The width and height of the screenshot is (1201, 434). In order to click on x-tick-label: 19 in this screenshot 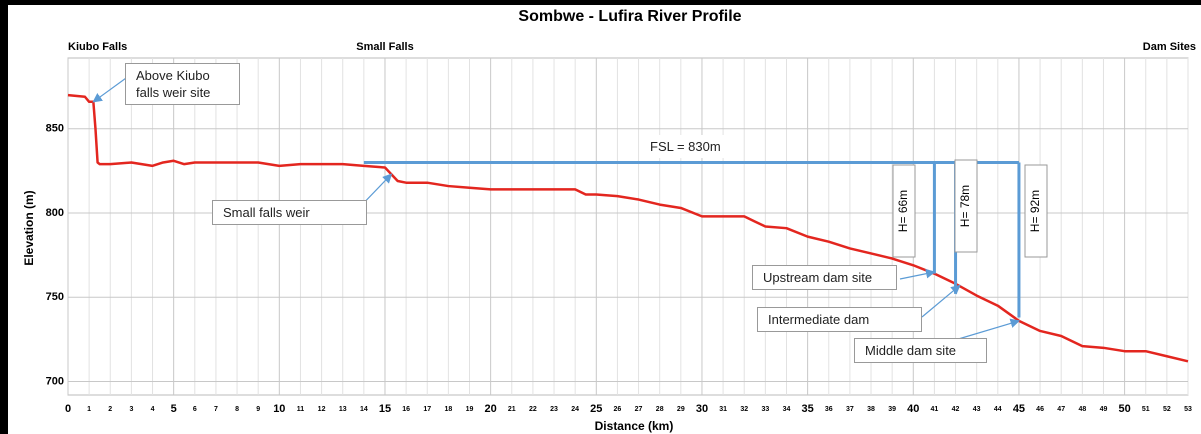, I will do `click(470, 409)`.